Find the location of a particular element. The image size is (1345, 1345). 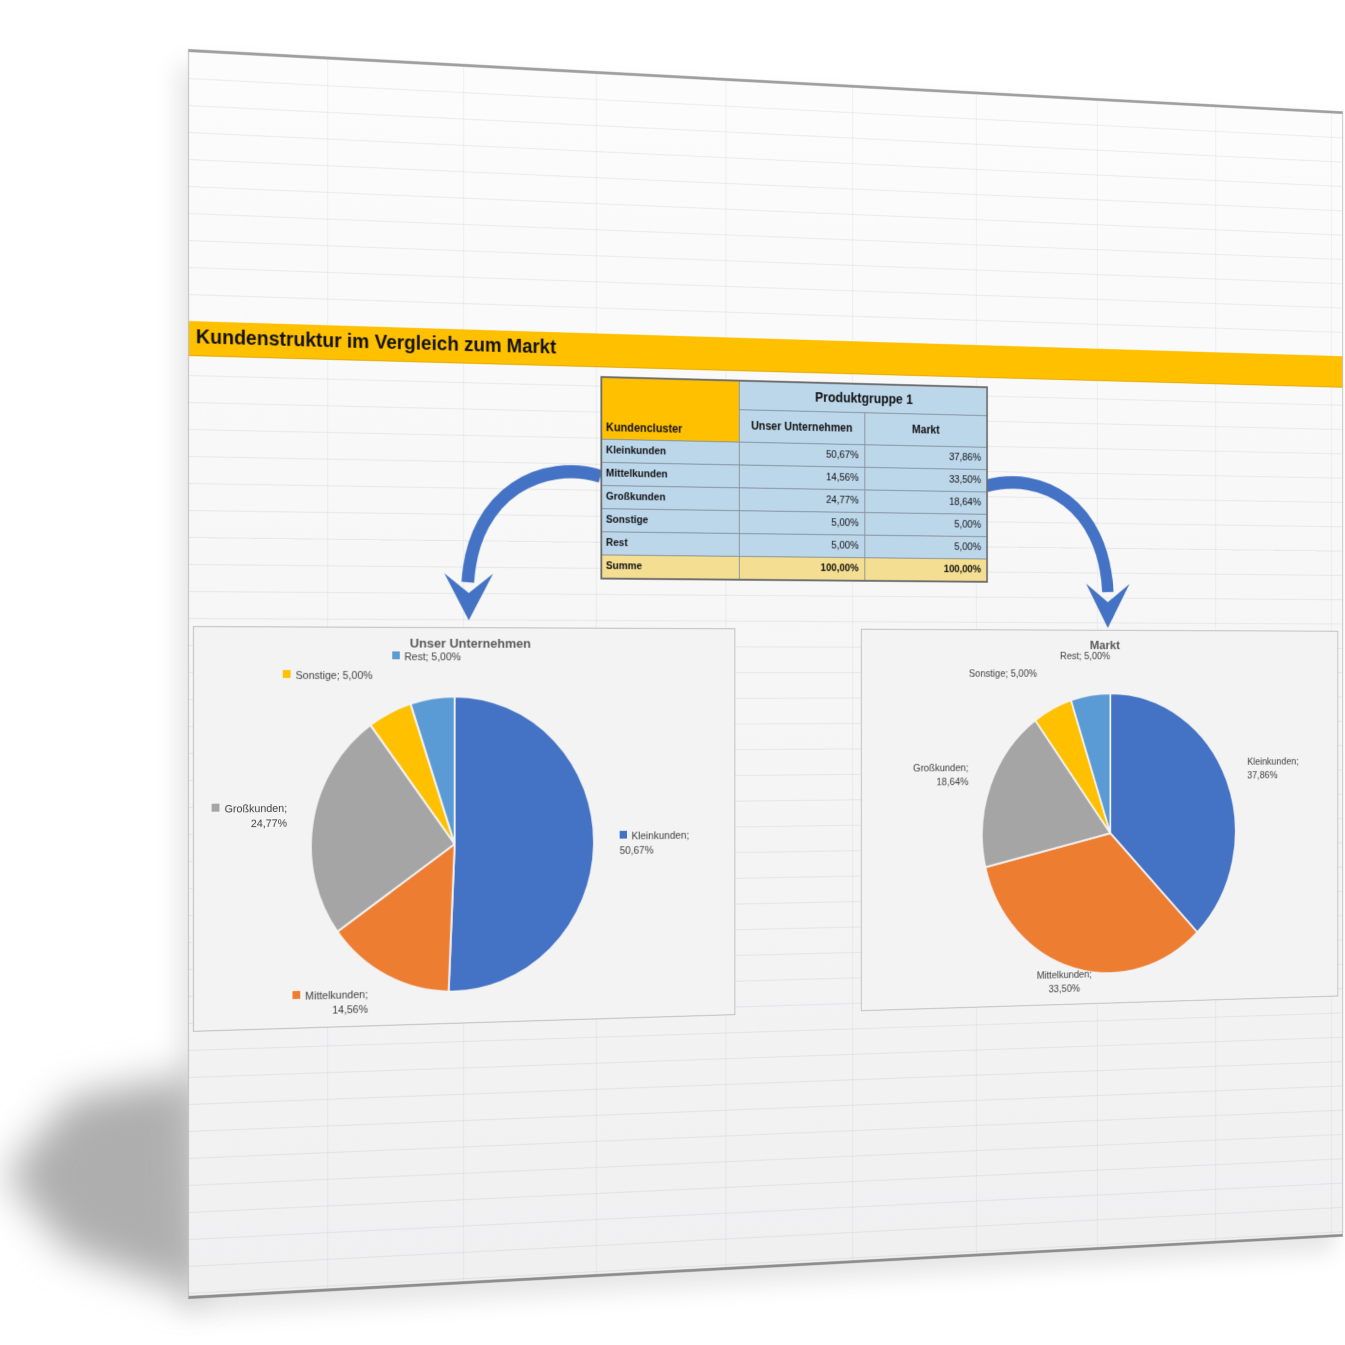

pie-slice-kleinkunden is located at coordinates (521, 843).